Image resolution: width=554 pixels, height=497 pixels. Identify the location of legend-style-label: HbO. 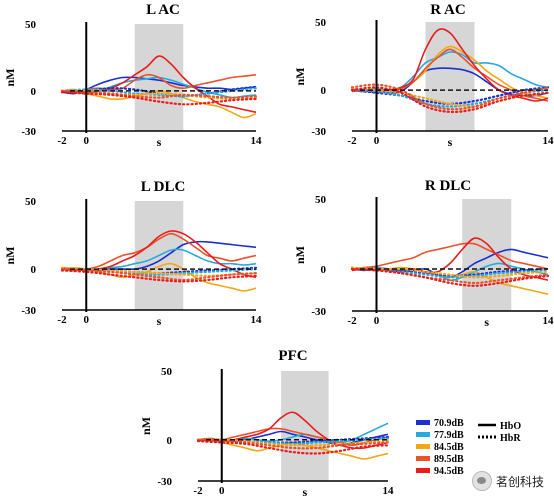
(510, 426).